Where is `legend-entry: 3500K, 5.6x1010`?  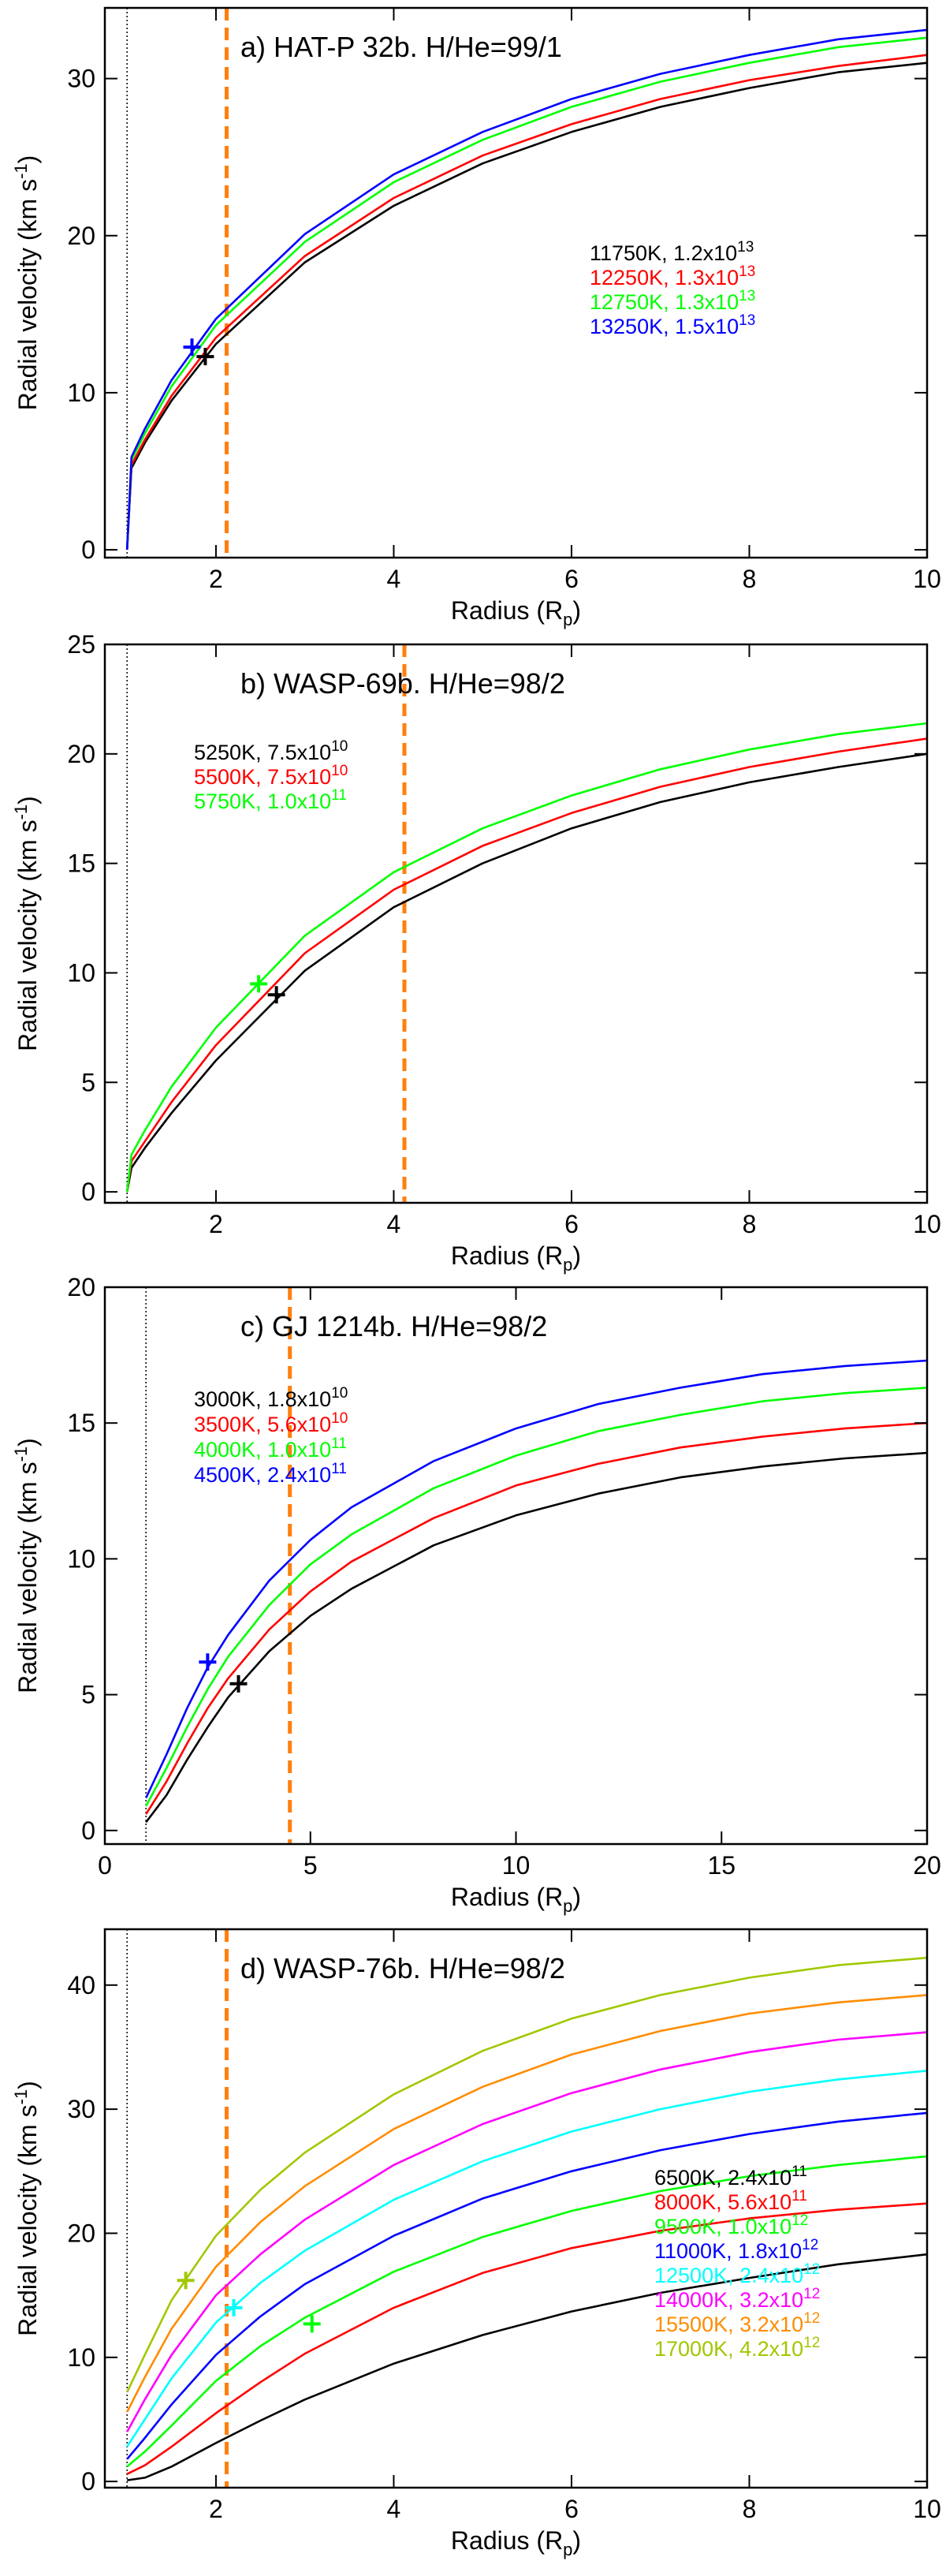
legend-entry: 3500K, 5.6x1010 is located at coordinates (271, 1423).